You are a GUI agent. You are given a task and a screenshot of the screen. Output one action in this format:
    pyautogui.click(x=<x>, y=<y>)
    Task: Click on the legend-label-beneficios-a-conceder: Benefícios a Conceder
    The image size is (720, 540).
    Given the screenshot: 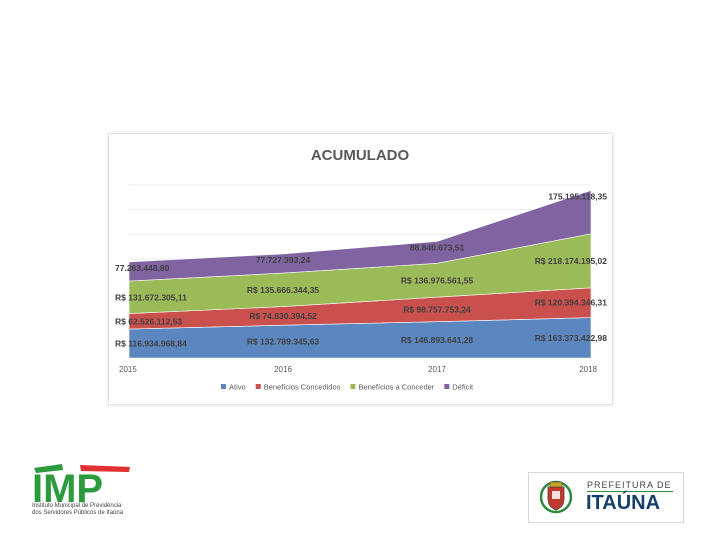 What is the action you would take?
    pyautogui.click(x=396, y=387)
    